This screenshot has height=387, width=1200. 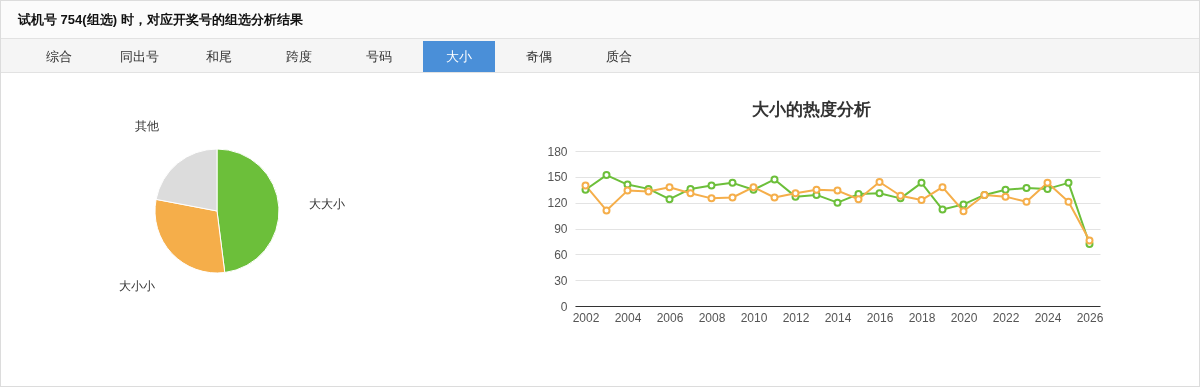 What do you see at coordinates (219, 57) in the screenshot?
I see `text: 和尾` at bounding box center [219, 57].